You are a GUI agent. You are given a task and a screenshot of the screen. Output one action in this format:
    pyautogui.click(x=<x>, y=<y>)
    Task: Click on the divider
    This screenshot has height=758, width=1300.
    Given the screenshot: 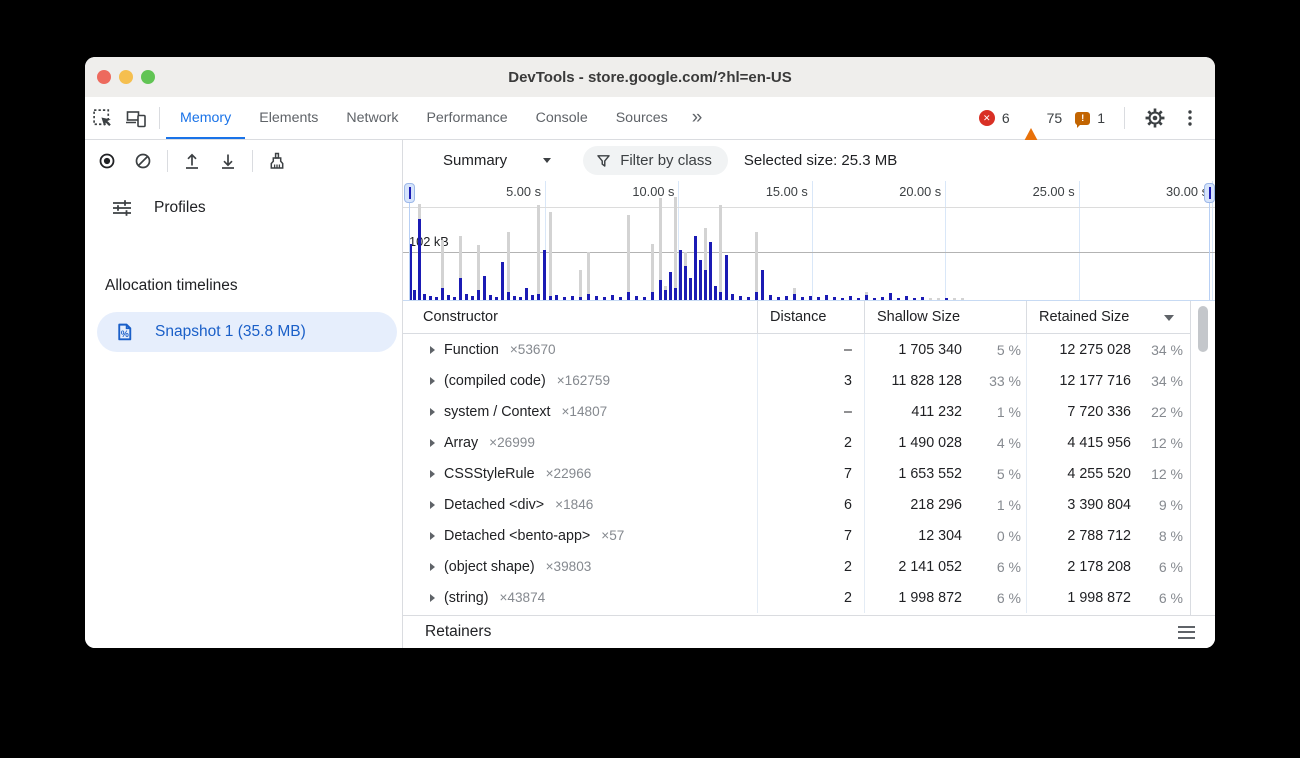 What is the action you would take?
    pyautogui.click(x=159, y=118)
    